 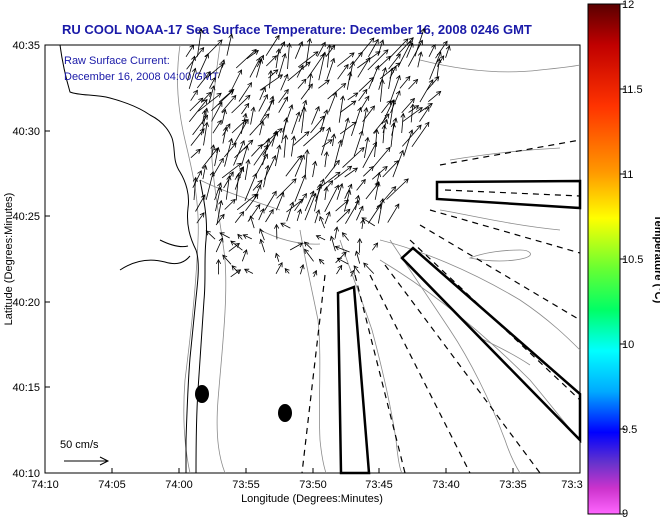 I want to click on x-tick-label: 73:50, so click(x=313, y=485).